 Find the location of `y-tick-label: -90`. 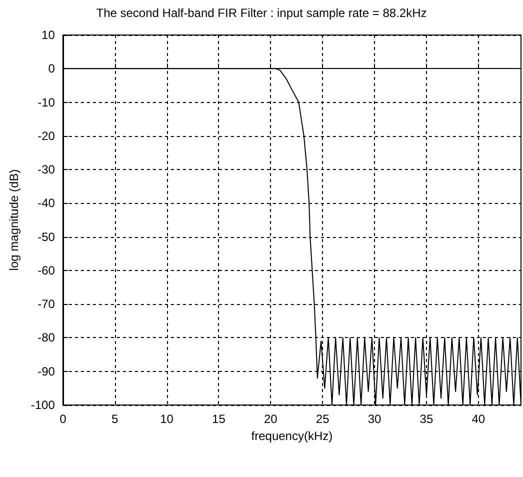

y-tick-label: -90 is located at coordinates (47, 371).